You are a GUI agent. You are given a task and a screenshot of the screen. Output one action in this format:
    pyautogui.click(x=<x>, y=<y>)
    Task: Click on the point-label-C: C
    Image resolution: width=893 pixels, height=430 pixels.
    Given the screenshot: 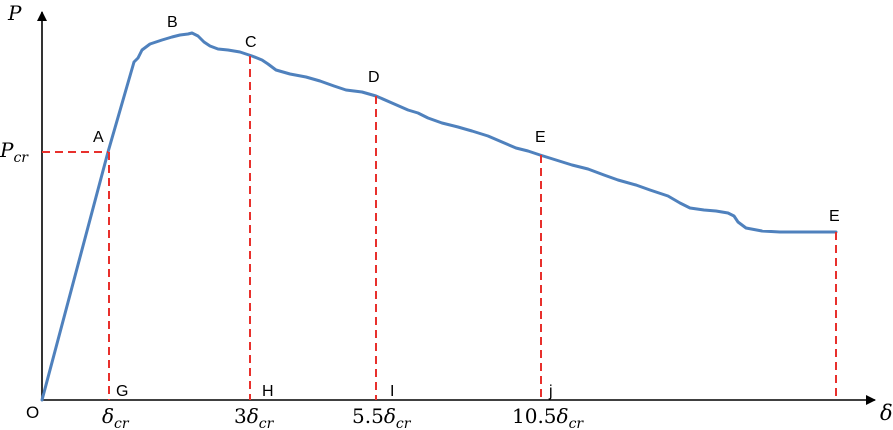 What is the action you would take?
    pyautogui.click(x=251, y=42)
    